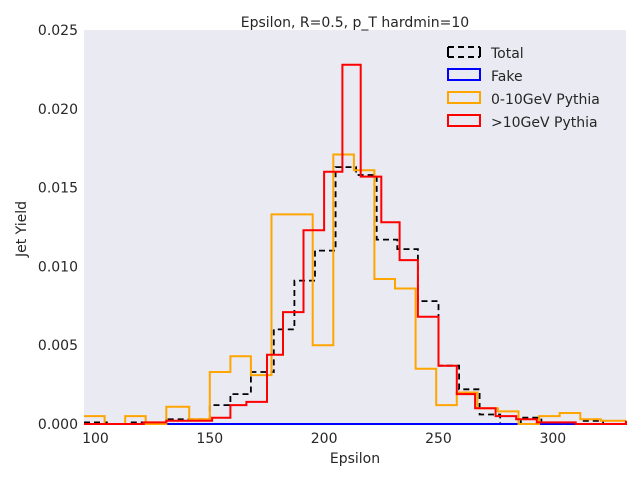 Image resolution: width=640 pixels, height=484 pixels. Describe the element at coordinates (545, 100) in the screenshot. I see `legend-label-low-pythia: 0-10GeV Pythia` at that location.